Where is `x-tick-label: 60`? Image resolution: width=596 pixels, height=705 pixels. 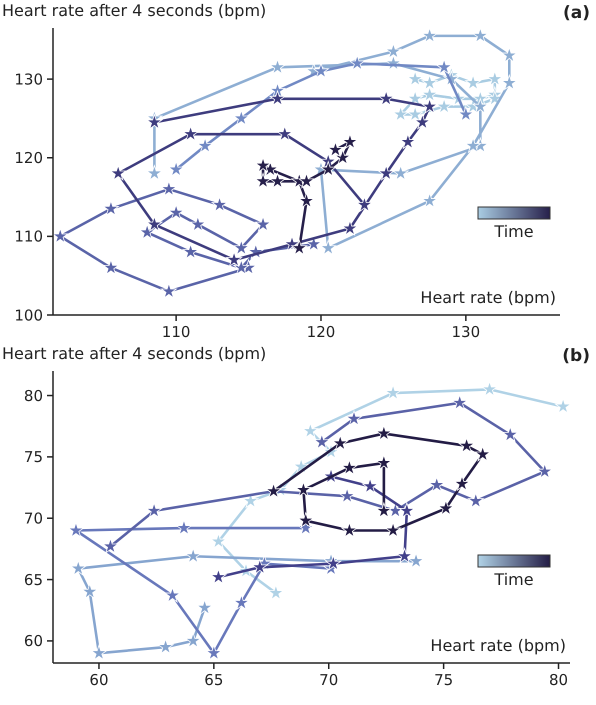 x-tick-label: 60 is located at coordinates (98, 680).